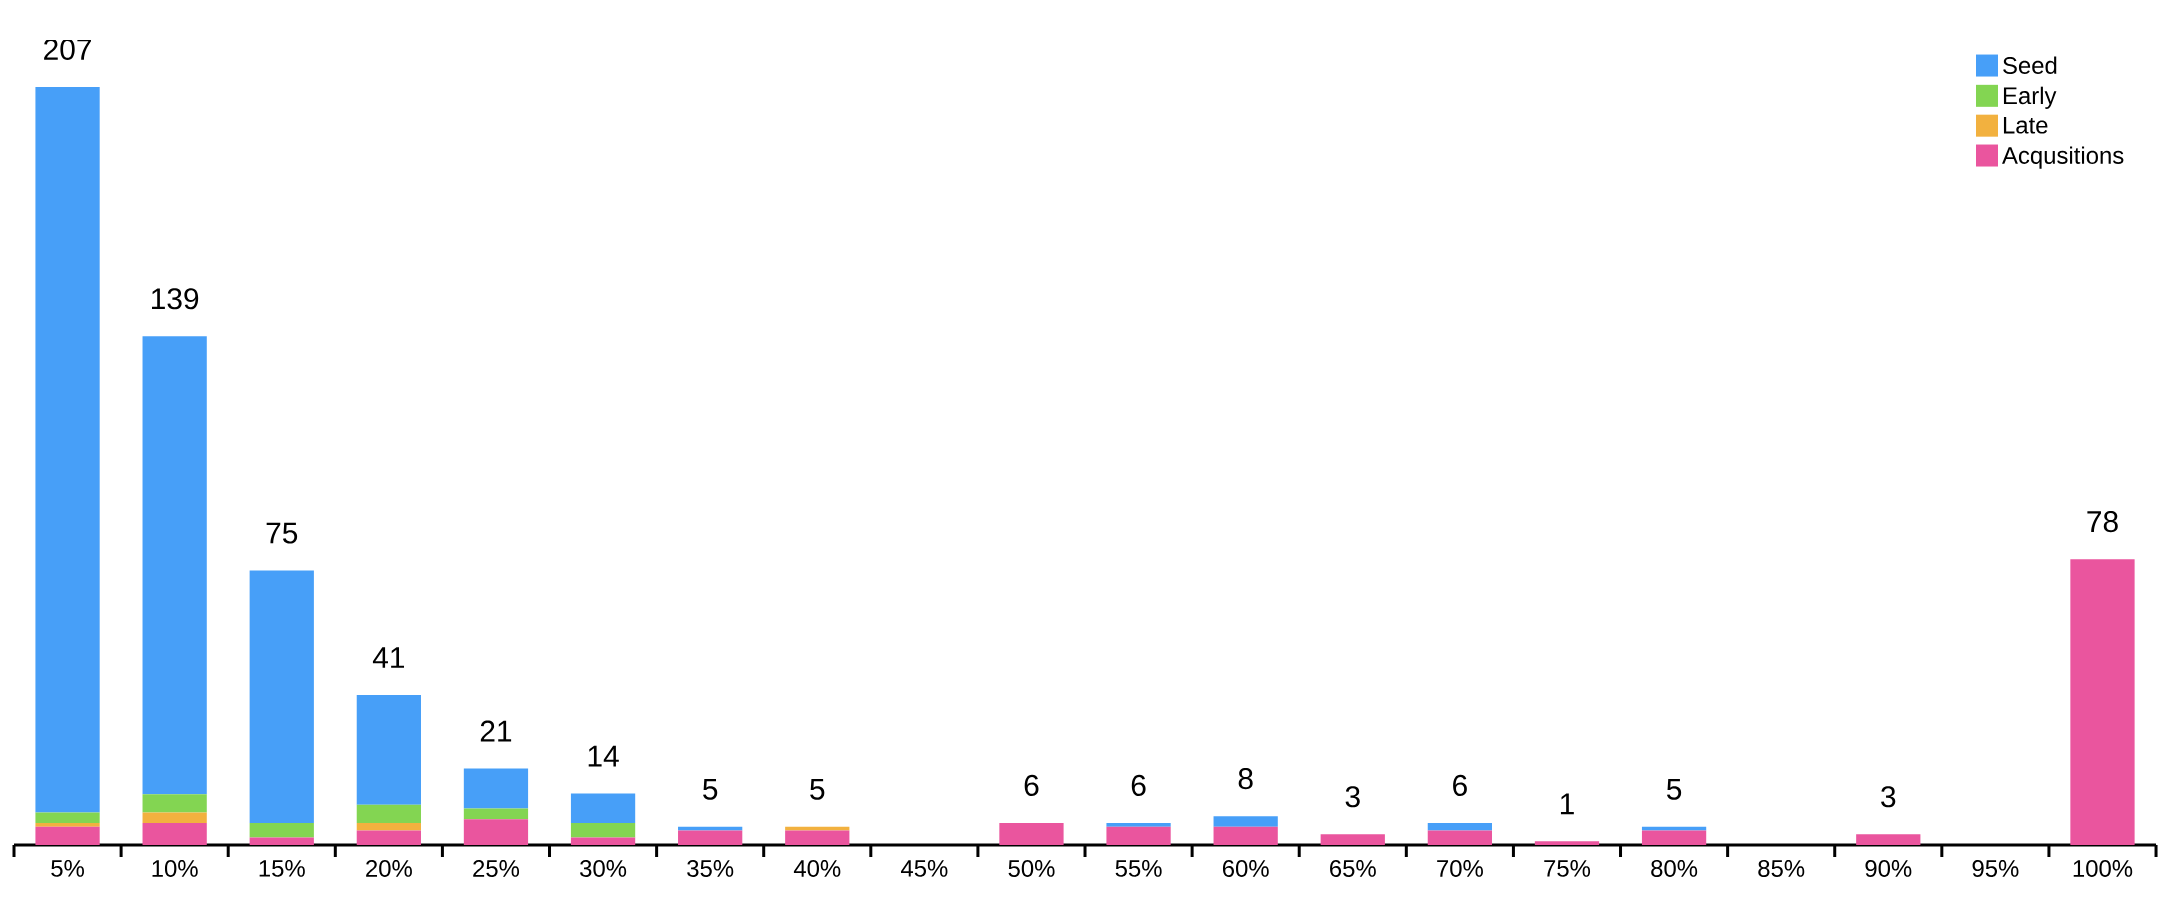  I want to click on annotation: 139, so click(175, 299).